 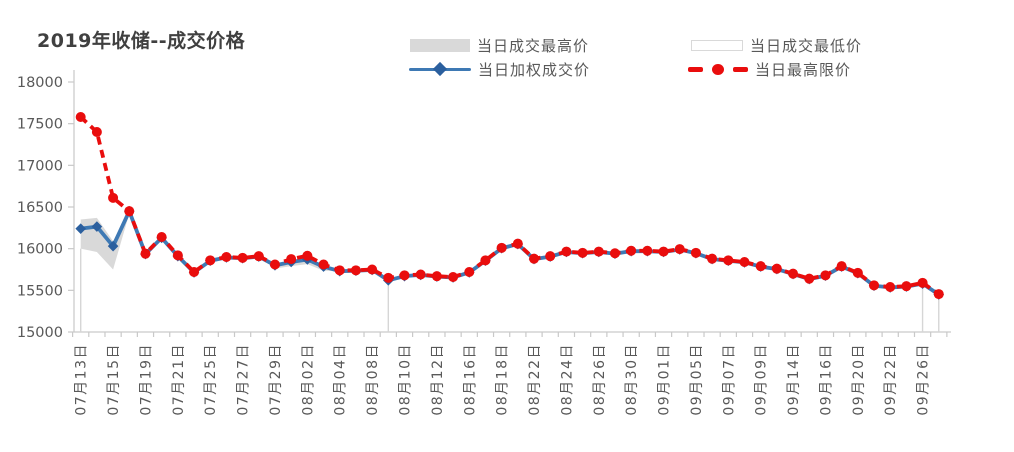 What do you see at coordinates (114, 379) in the screenshot?
I see `svg-text: 07月15日` at bounding box center [114, 379].